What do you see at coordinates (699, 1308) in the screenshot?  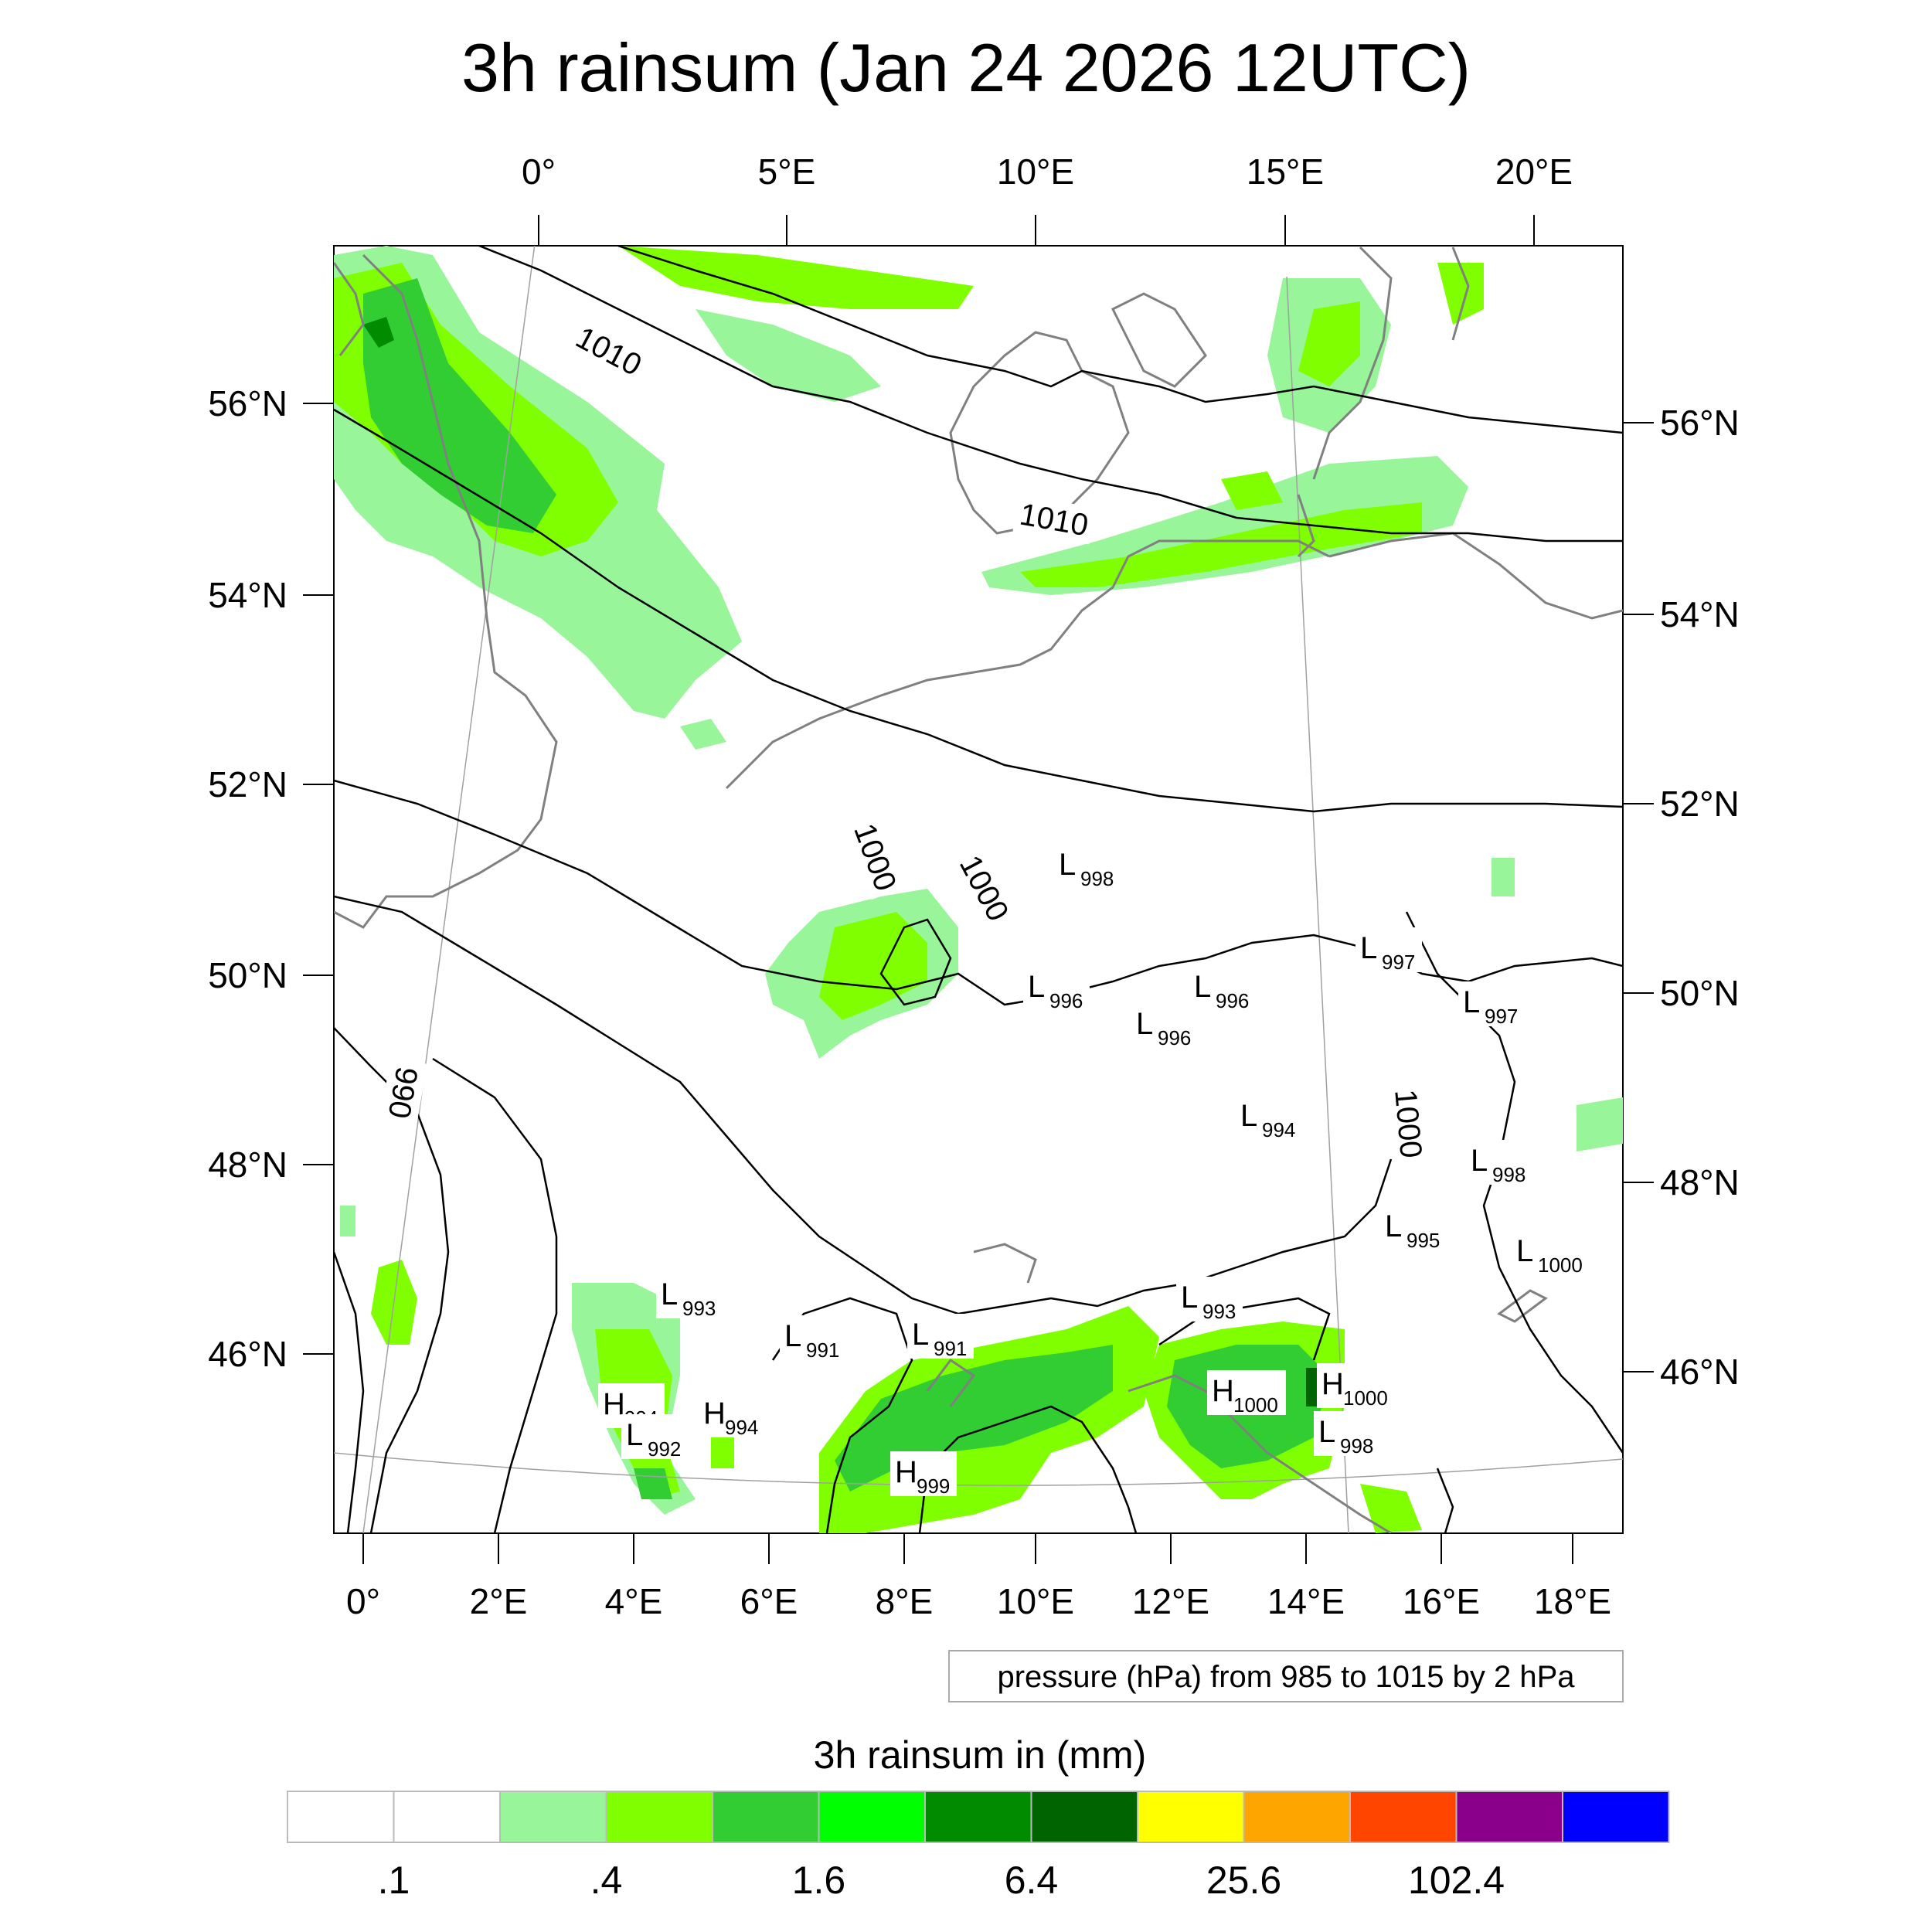 I see `svg-text: 993` at bounding box center [699, 1308].